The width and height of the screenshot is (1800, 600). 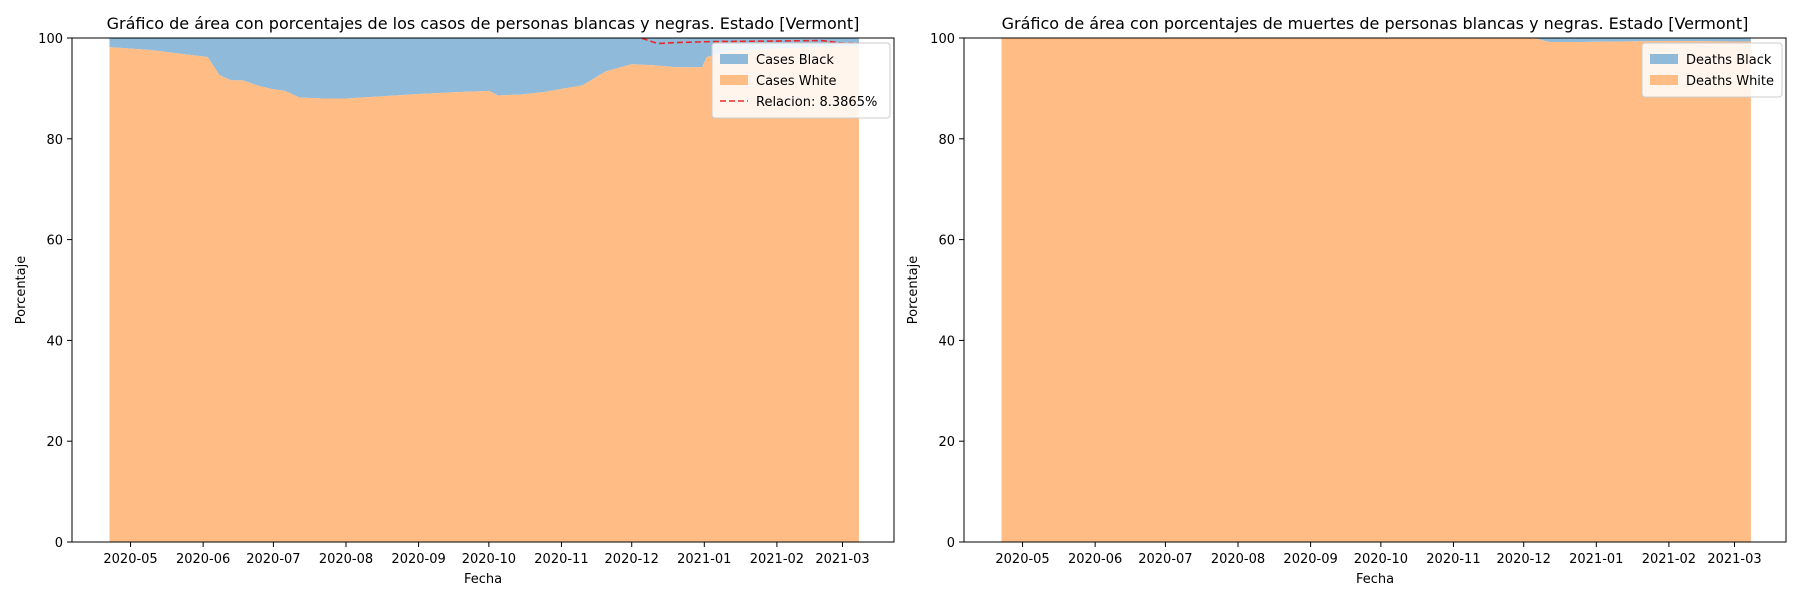 What do you see at coordinates (796, 81) in the screenshot?
I see `legend-label: Cases White` at bounding box center [796, 81].